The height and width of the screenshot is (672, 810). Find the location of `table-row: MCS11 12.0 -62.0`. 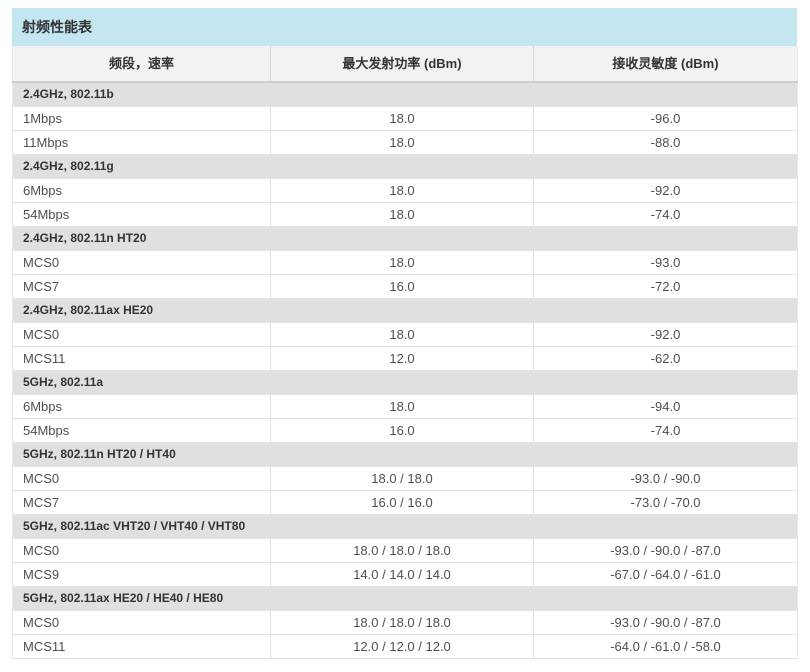

table-row: MCS11 12.0 -62.0 is located at coordinates (405, 358).